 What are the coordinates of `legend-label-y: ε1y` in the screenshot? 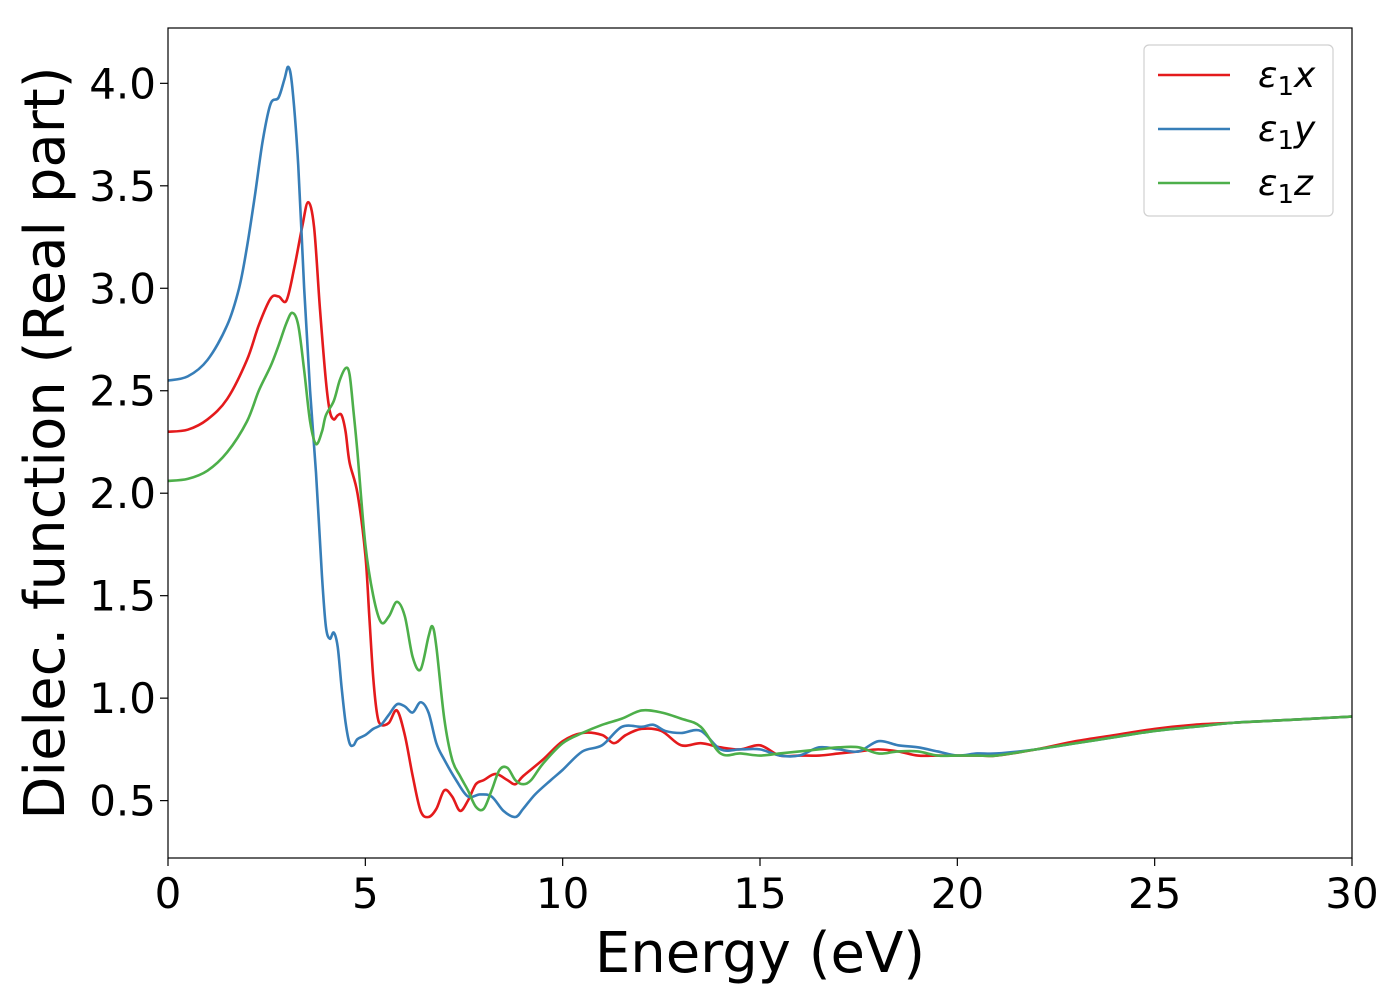 It's located at (1287, 132).